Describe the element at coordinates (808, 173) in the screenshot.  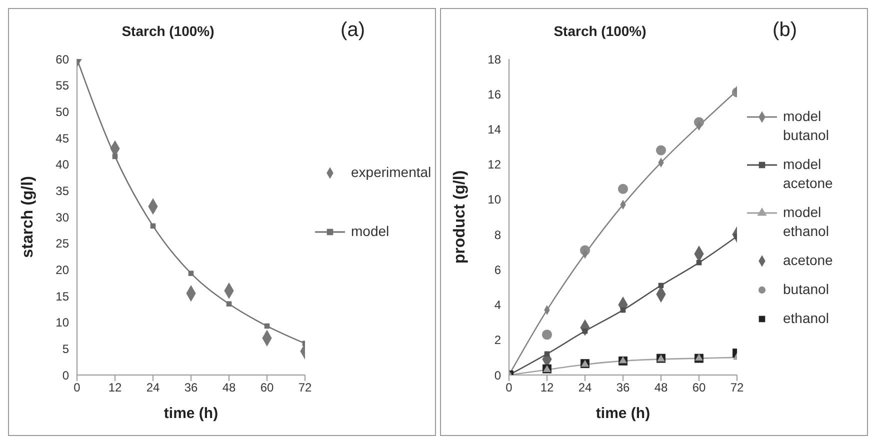
I see `legend-label: model acetone` at that location.